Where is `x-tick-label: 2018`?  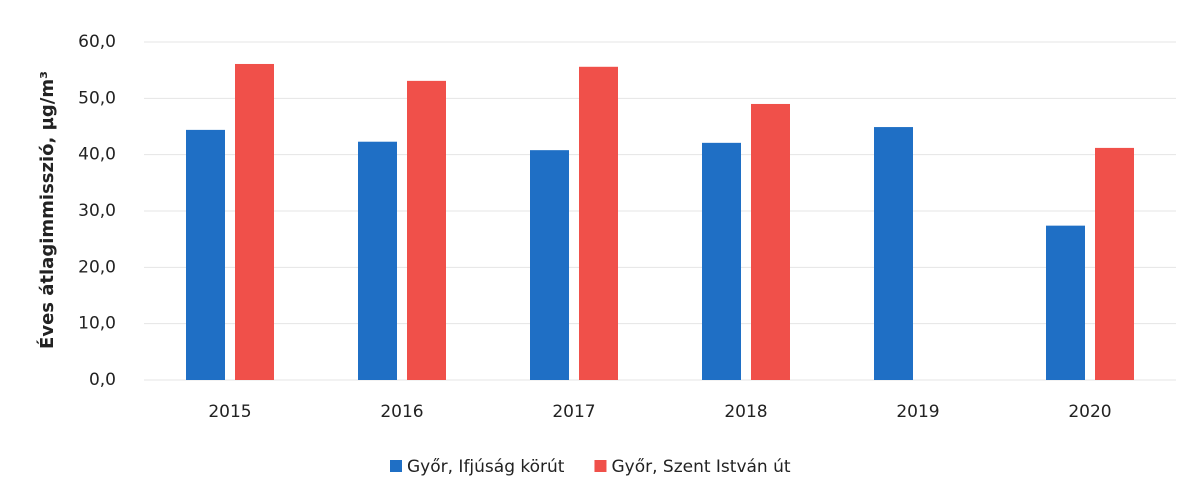 x-tick-label: 2018 is located at coordinates (745, 412).